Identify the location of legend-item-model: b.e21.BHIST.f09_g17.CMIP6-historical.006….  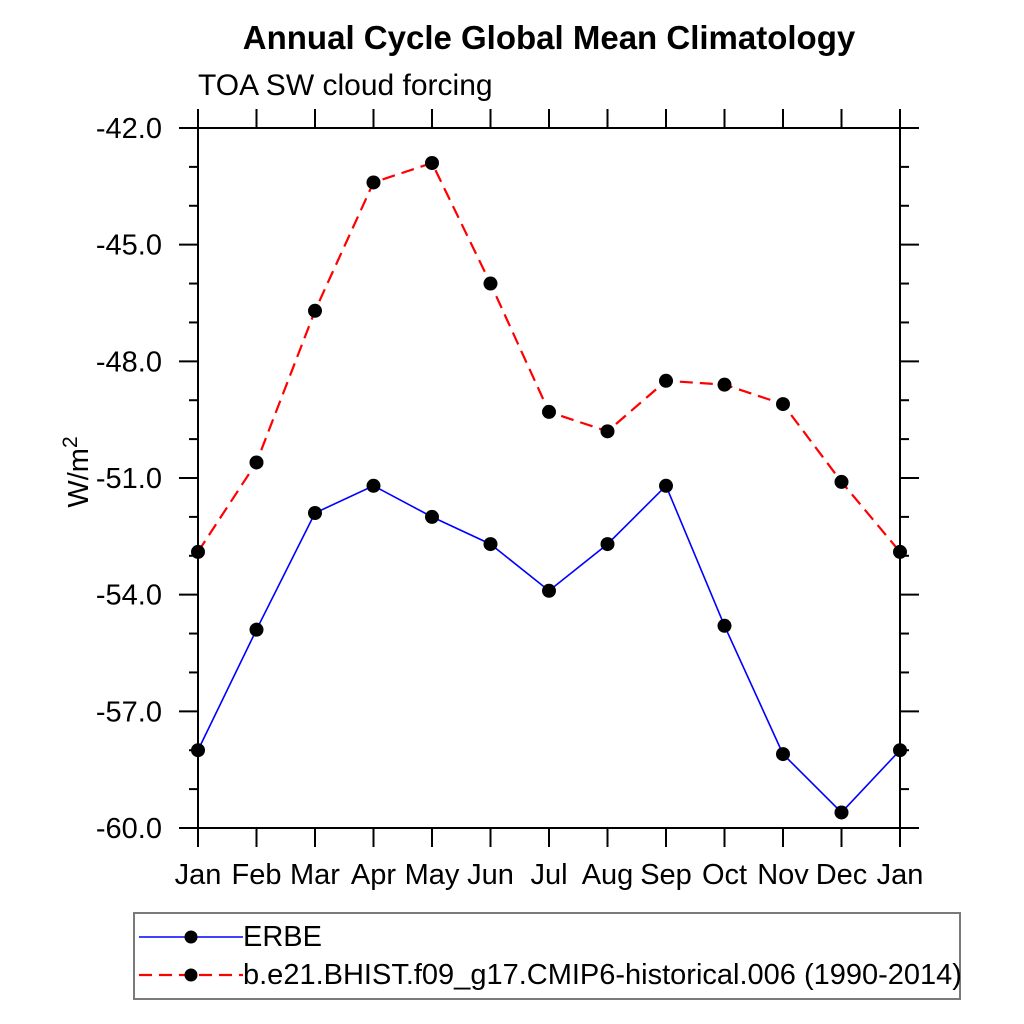
(550, 975).